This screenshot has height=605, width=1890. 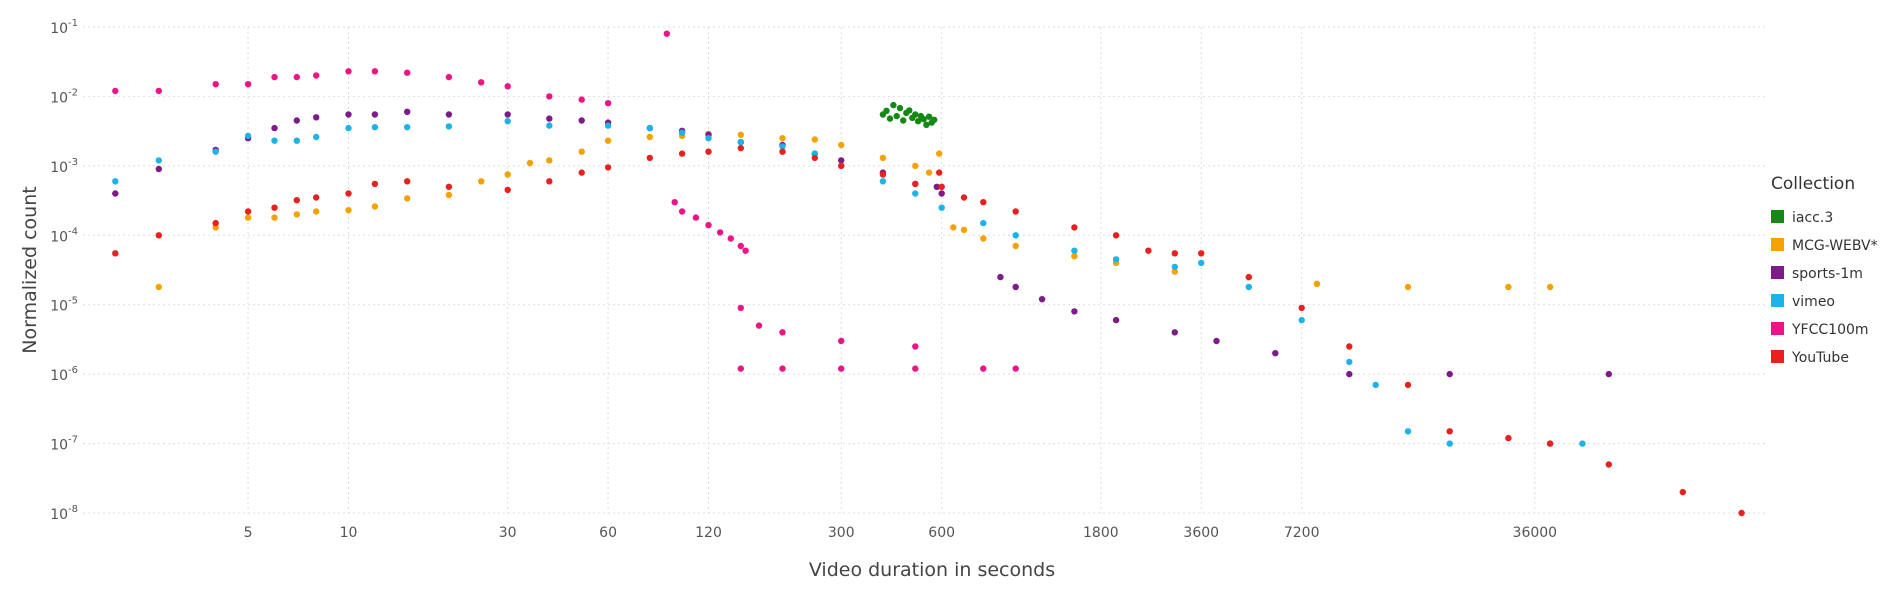 What do you see at coordinates (1827, 274) in the screenshot?
I see `legend-label: sports-1m` at bounding box center [1827, 274].